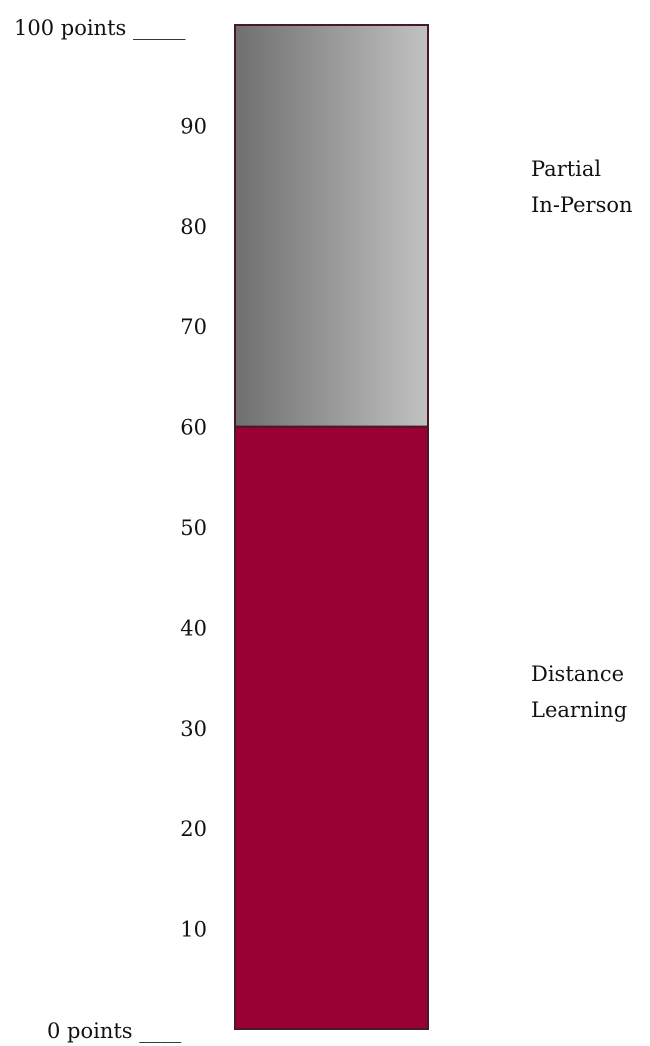  Describe the element at coordinates (114, 1031) in the screenshot. I see `bottom-scale-label: 0 points ____` at that location.